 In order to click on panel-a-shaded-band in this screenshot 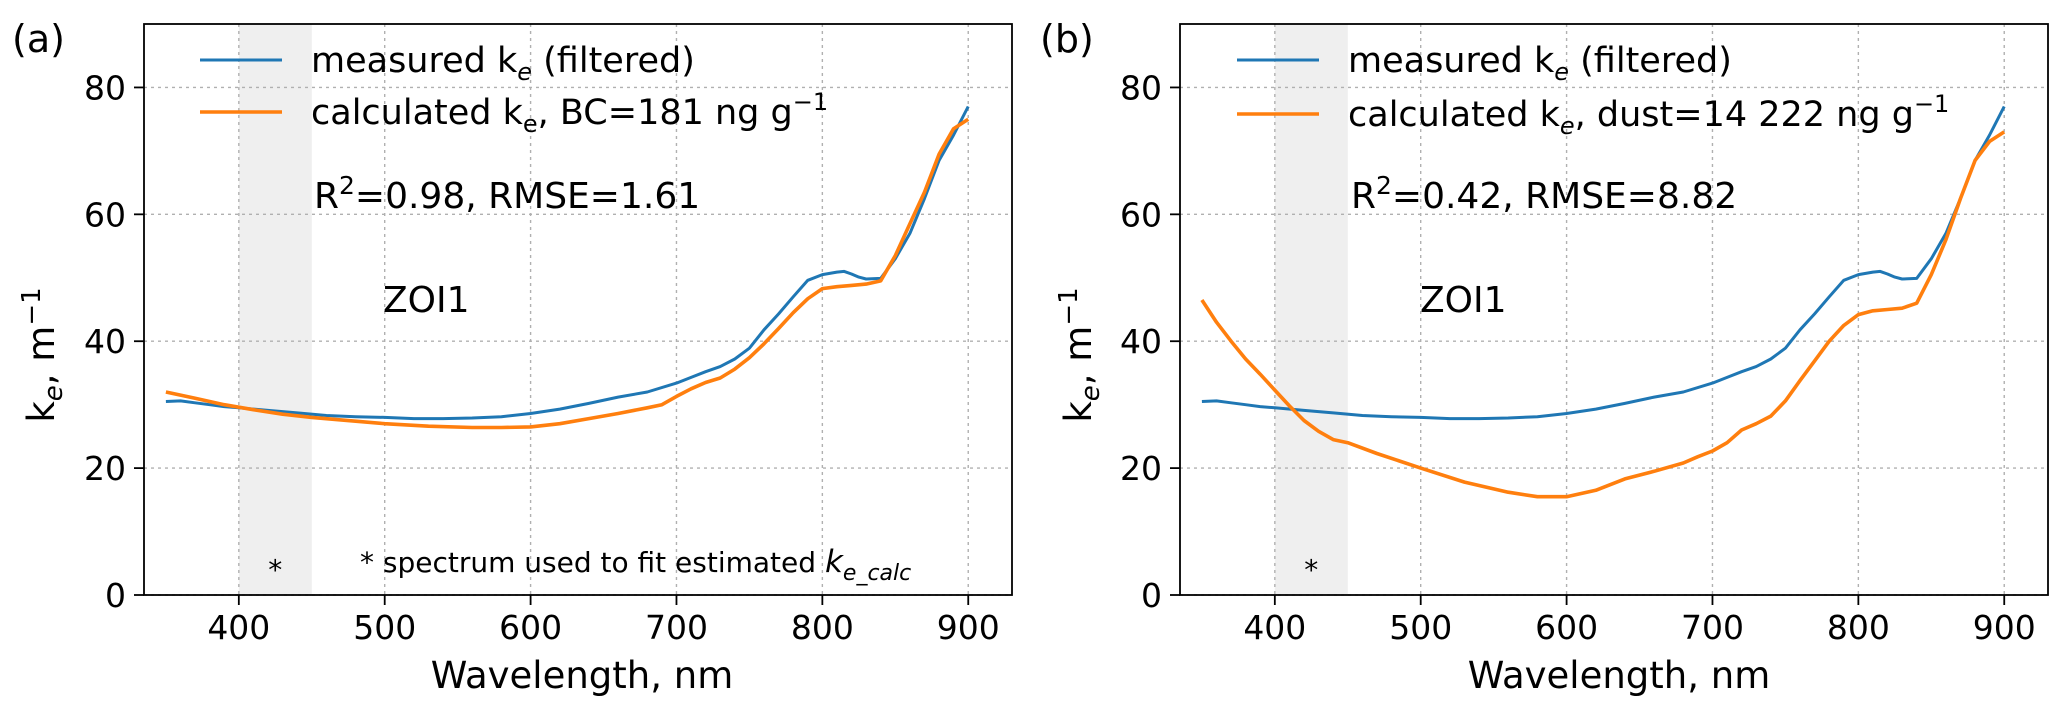, I will do `click(275, 309)`.